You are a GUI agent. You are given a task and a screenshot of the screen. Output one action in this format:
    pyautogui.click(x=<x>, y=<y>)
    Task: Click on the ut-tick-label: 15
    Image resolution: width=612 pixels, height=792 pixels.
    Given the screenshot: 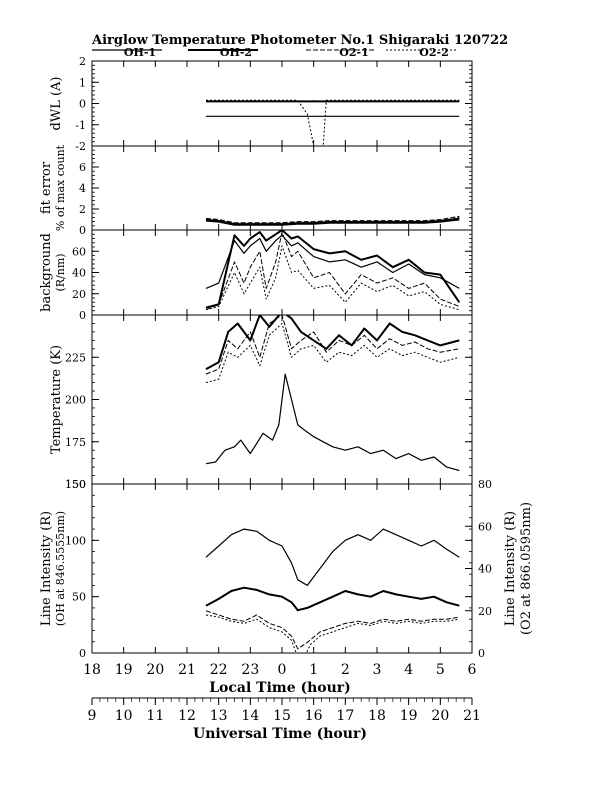 What is the action you would take?
    pyautogui.click(x=282, y=716)
    